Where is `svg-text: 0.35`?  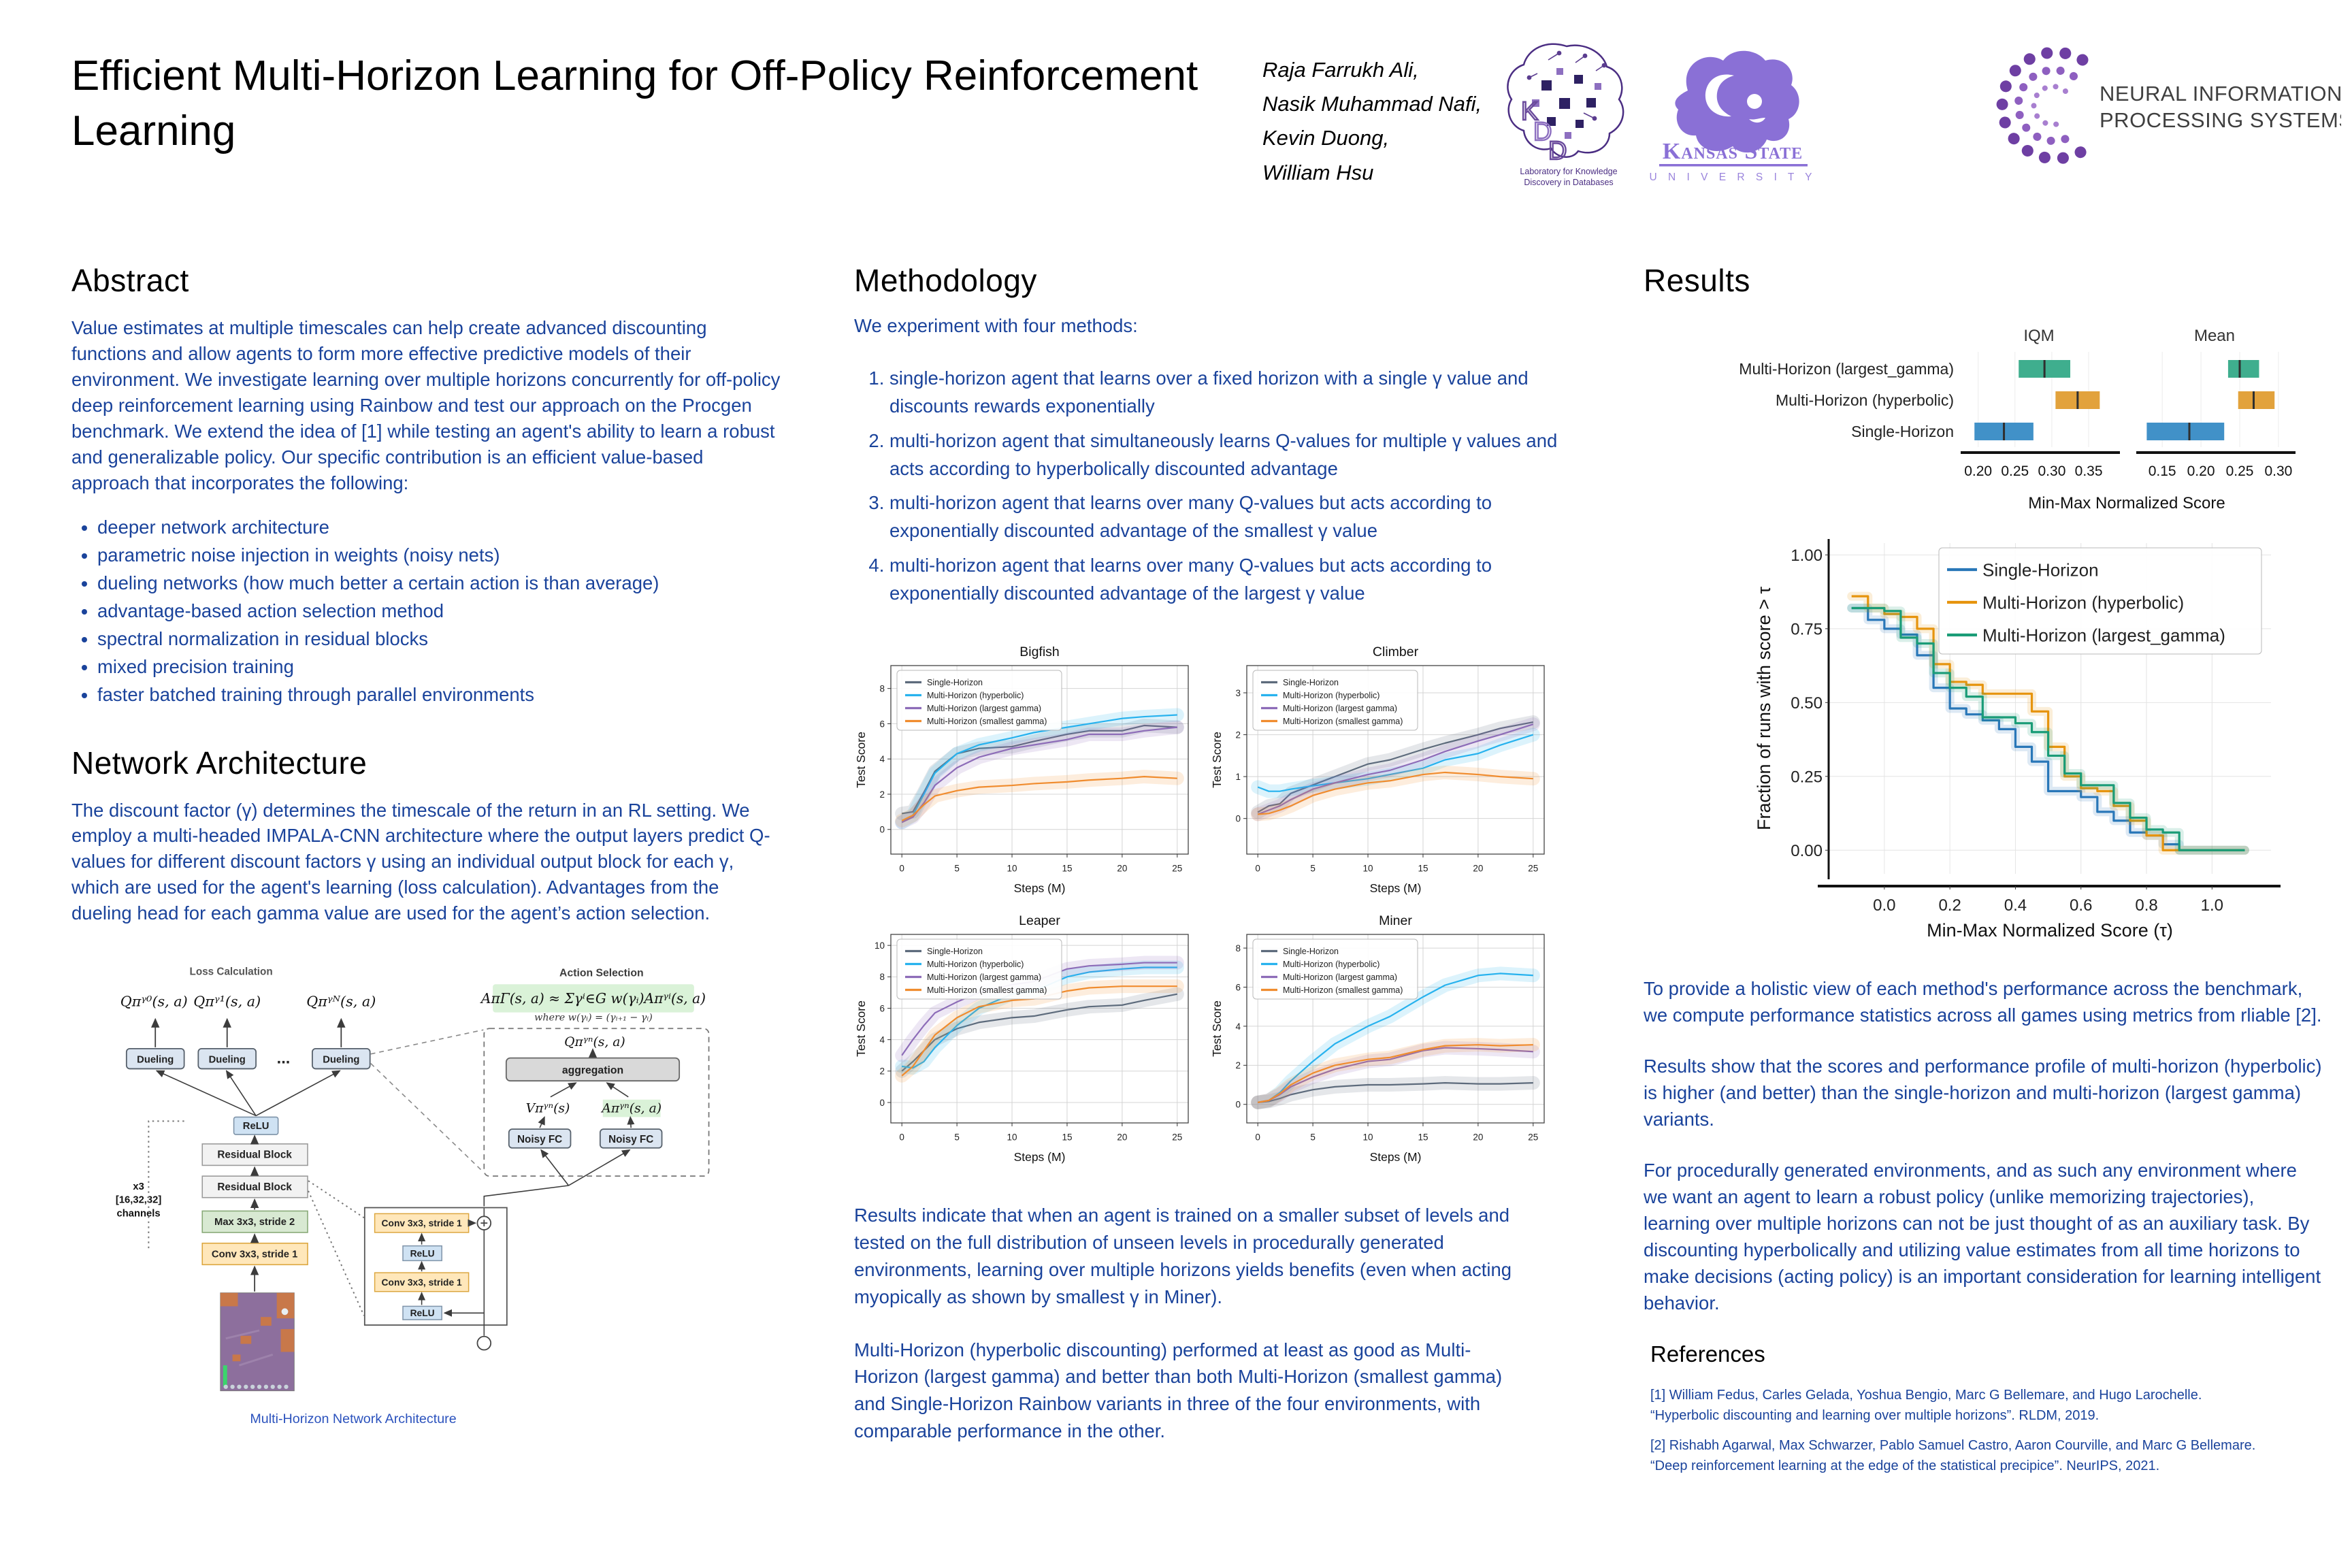 svg-text: 0.35 is located at coordinates (2089, 471).